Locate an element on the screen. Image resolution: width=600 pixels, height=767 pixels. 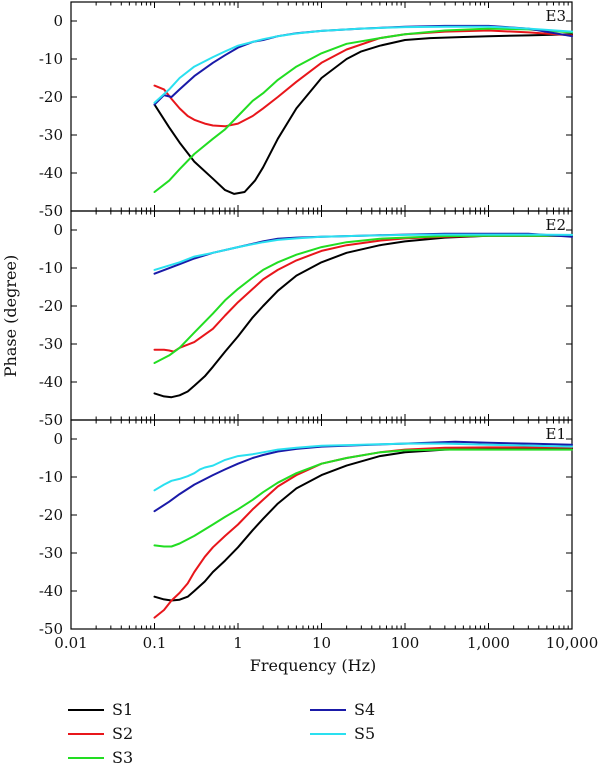
legend-label: S5 is located at coordinates (364, 733).